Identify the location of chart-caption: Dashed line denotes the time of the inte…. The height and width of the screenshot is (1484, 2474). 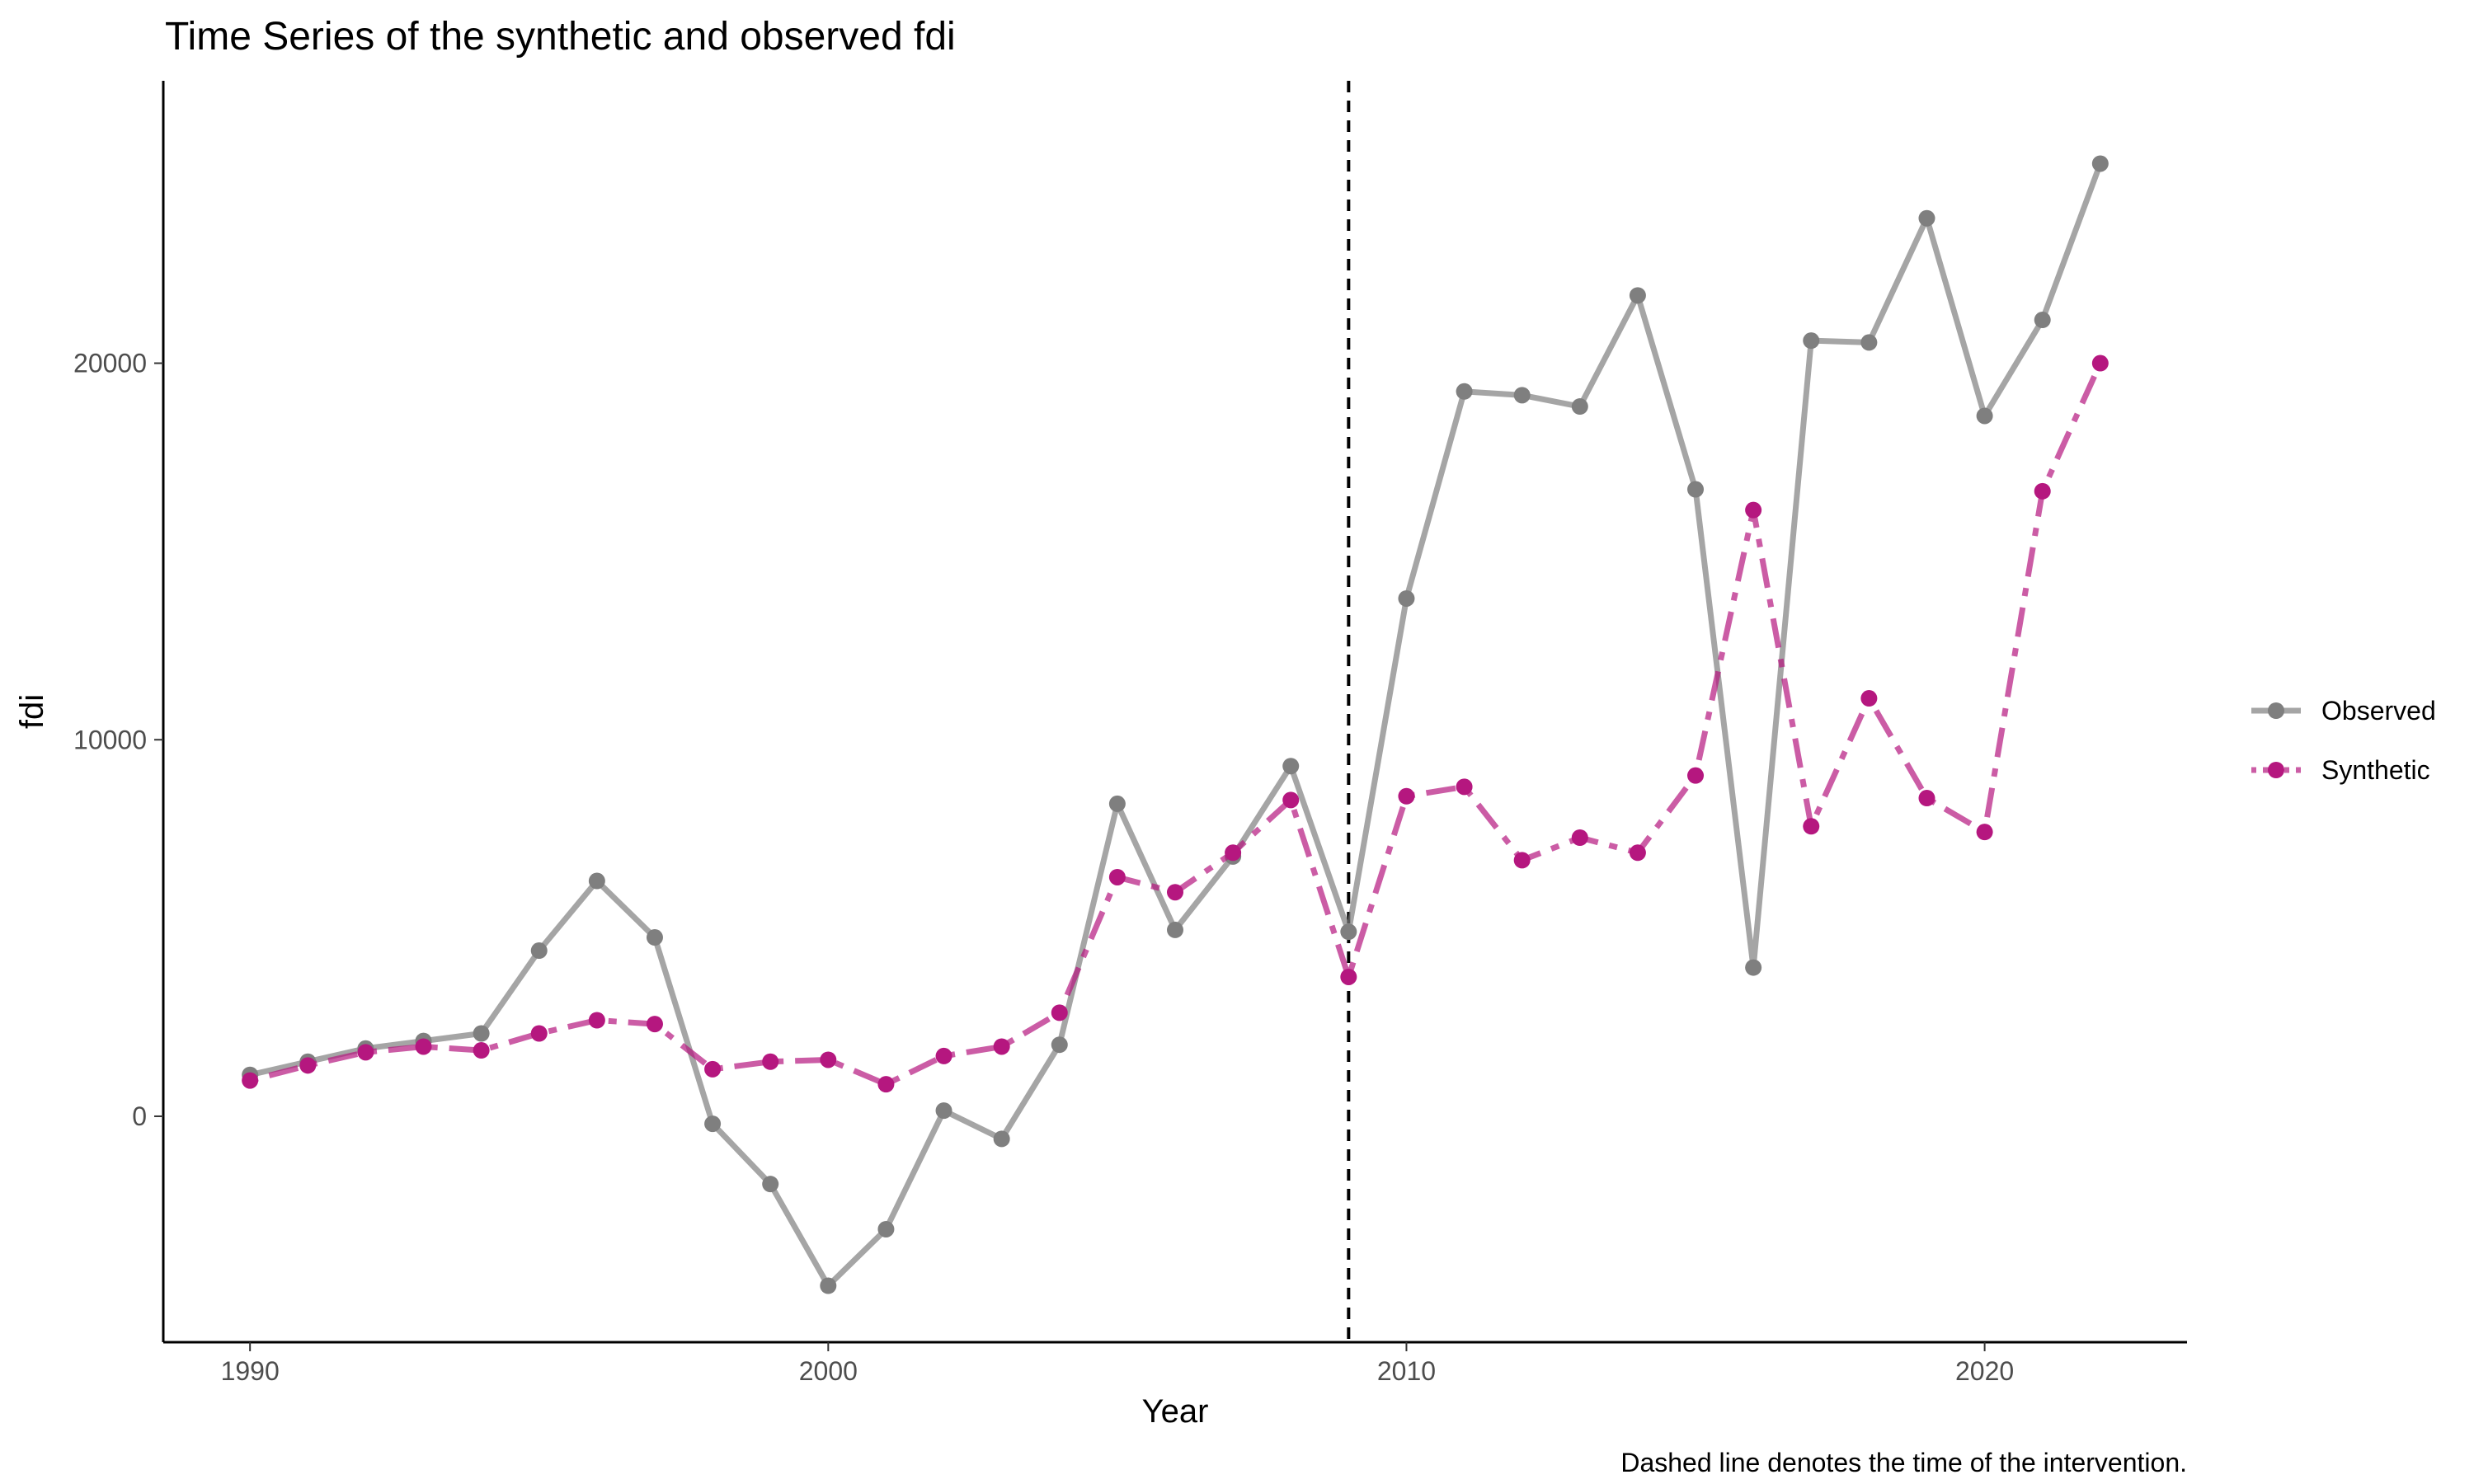
(1903, 1462).